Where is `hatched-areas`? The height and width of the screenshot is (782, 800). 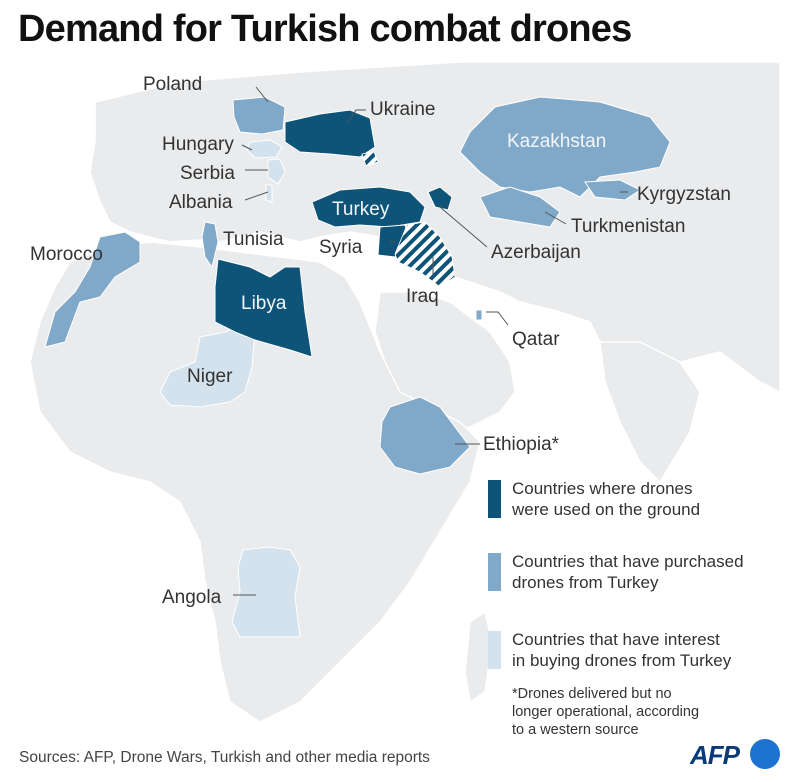 hatched-areas is located at coordinates (408, 219).